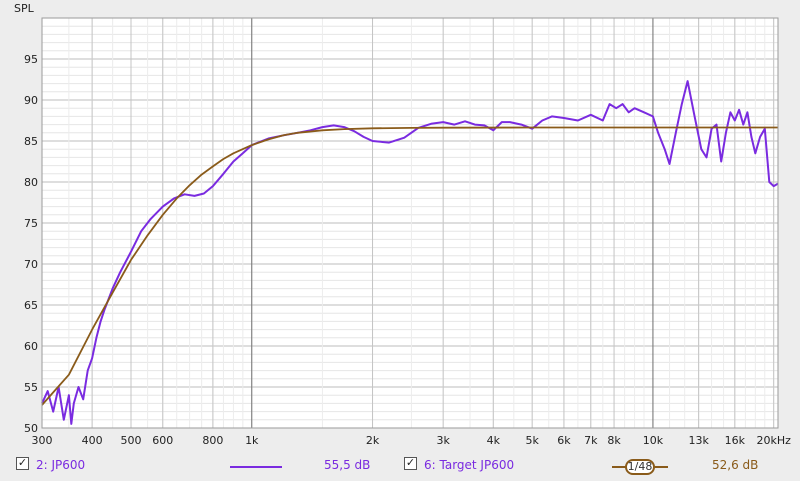 The height and width of the screenshot is (481, 800). Describe the element at coordinates (31, 428) in the screenshot. I see `y-tick-label: 50` at that location.